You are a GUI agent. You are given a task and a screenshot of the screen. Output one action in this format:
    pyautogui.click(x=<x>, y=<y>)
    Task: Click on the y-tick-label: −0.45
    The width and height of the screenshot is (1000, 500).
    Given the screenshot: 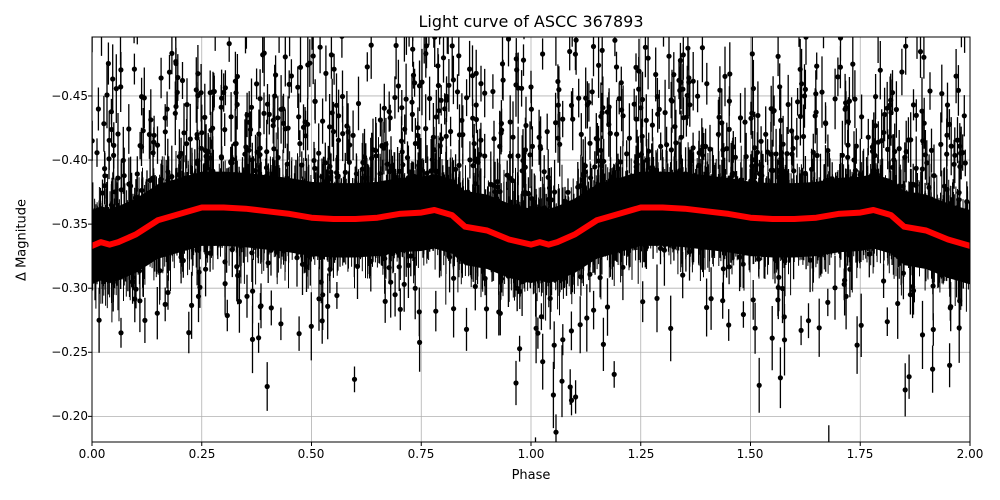 What is the action you would take?
    pyautogui.click(x=69, y=96)
    